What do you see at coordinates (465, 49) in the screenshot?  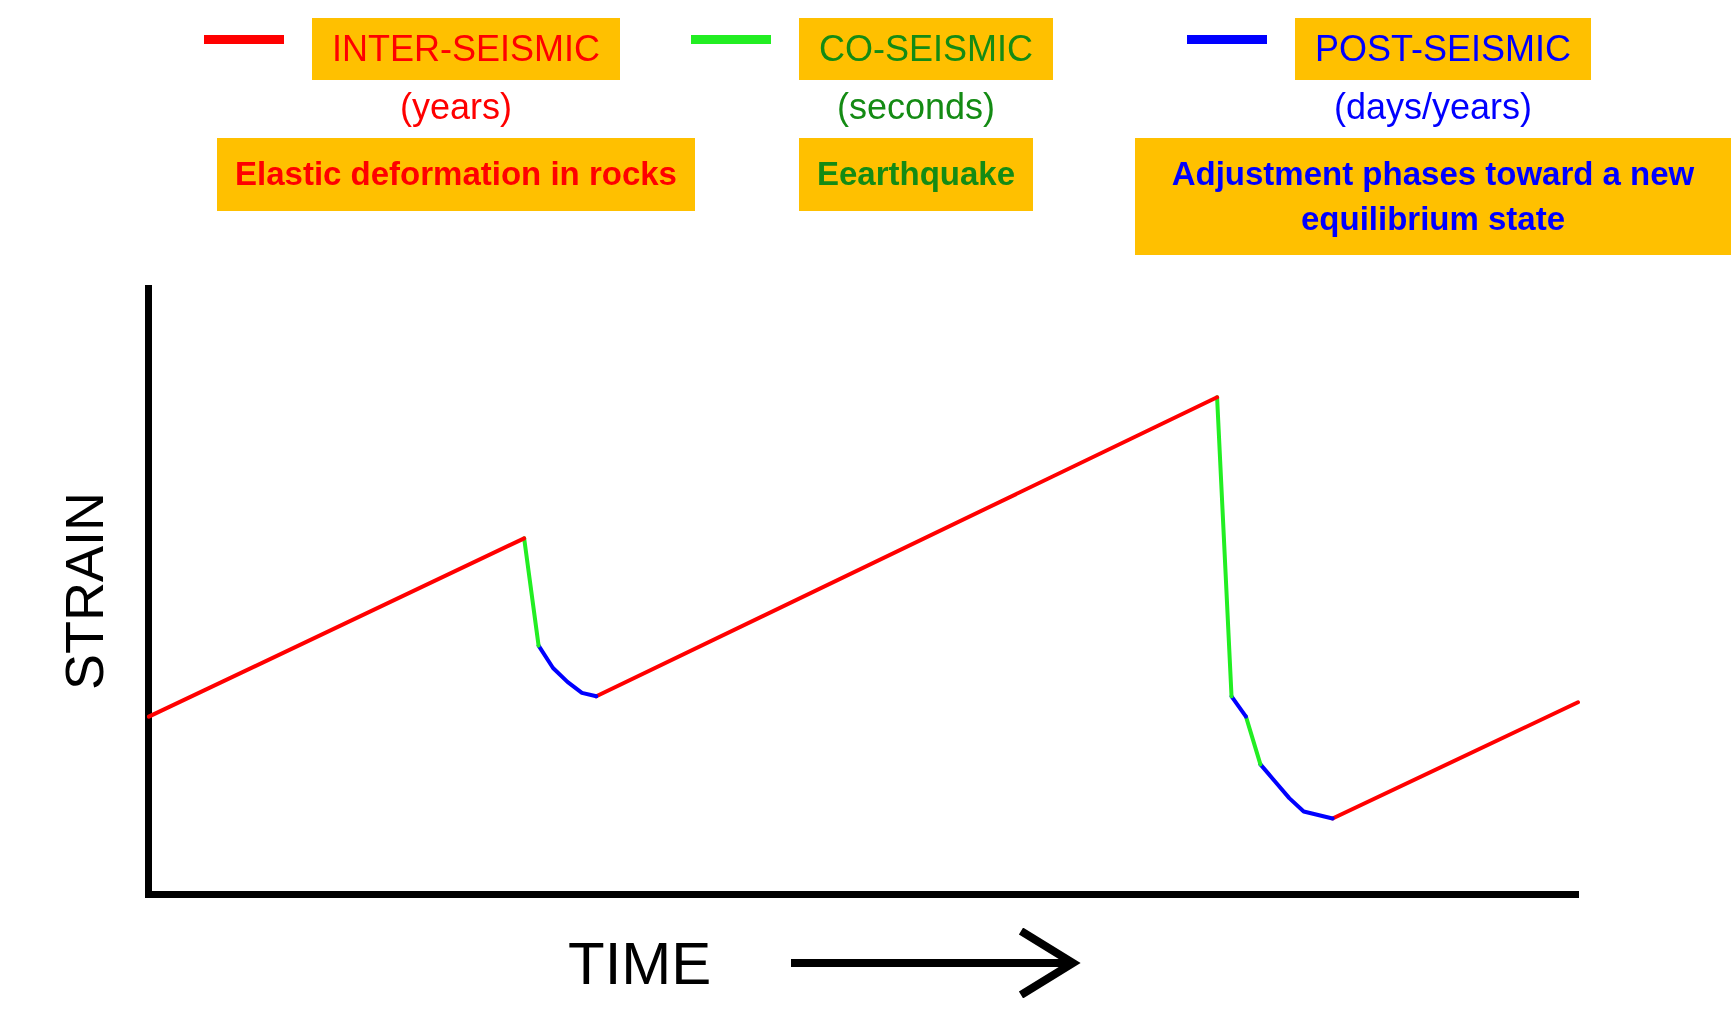 I see `legend-label: INTER-SEISMIC` at bounding box center [465, 49].